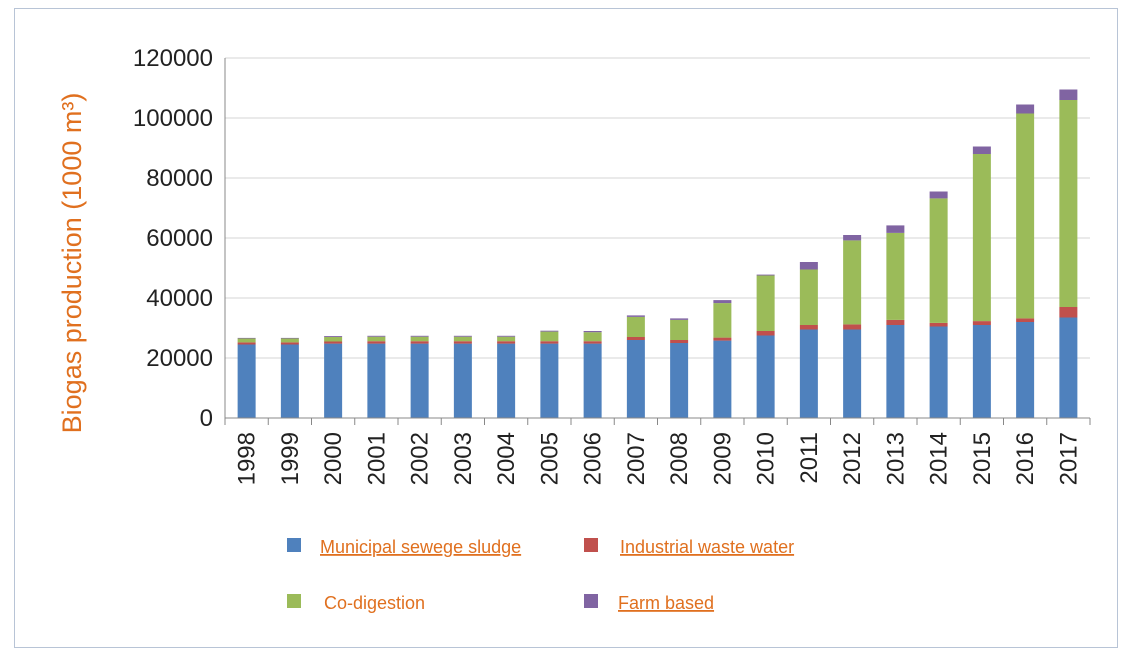 Image resolution: width=1133 pixels, height=648 pixels. What do you see at coordinates (707, 547) in the screenshot?
I see `legend-label: Industrial waste water` at bounding box center [707, 547].